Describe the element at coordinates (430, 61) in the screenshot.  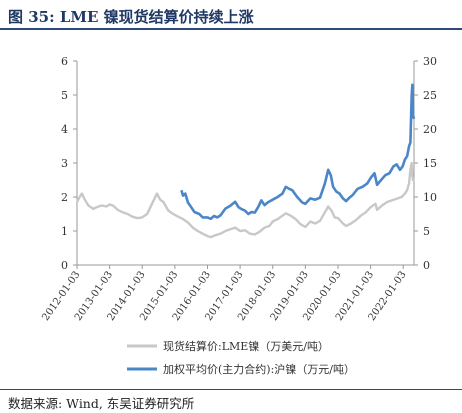
I see `right-tick-label: 30` at that location.